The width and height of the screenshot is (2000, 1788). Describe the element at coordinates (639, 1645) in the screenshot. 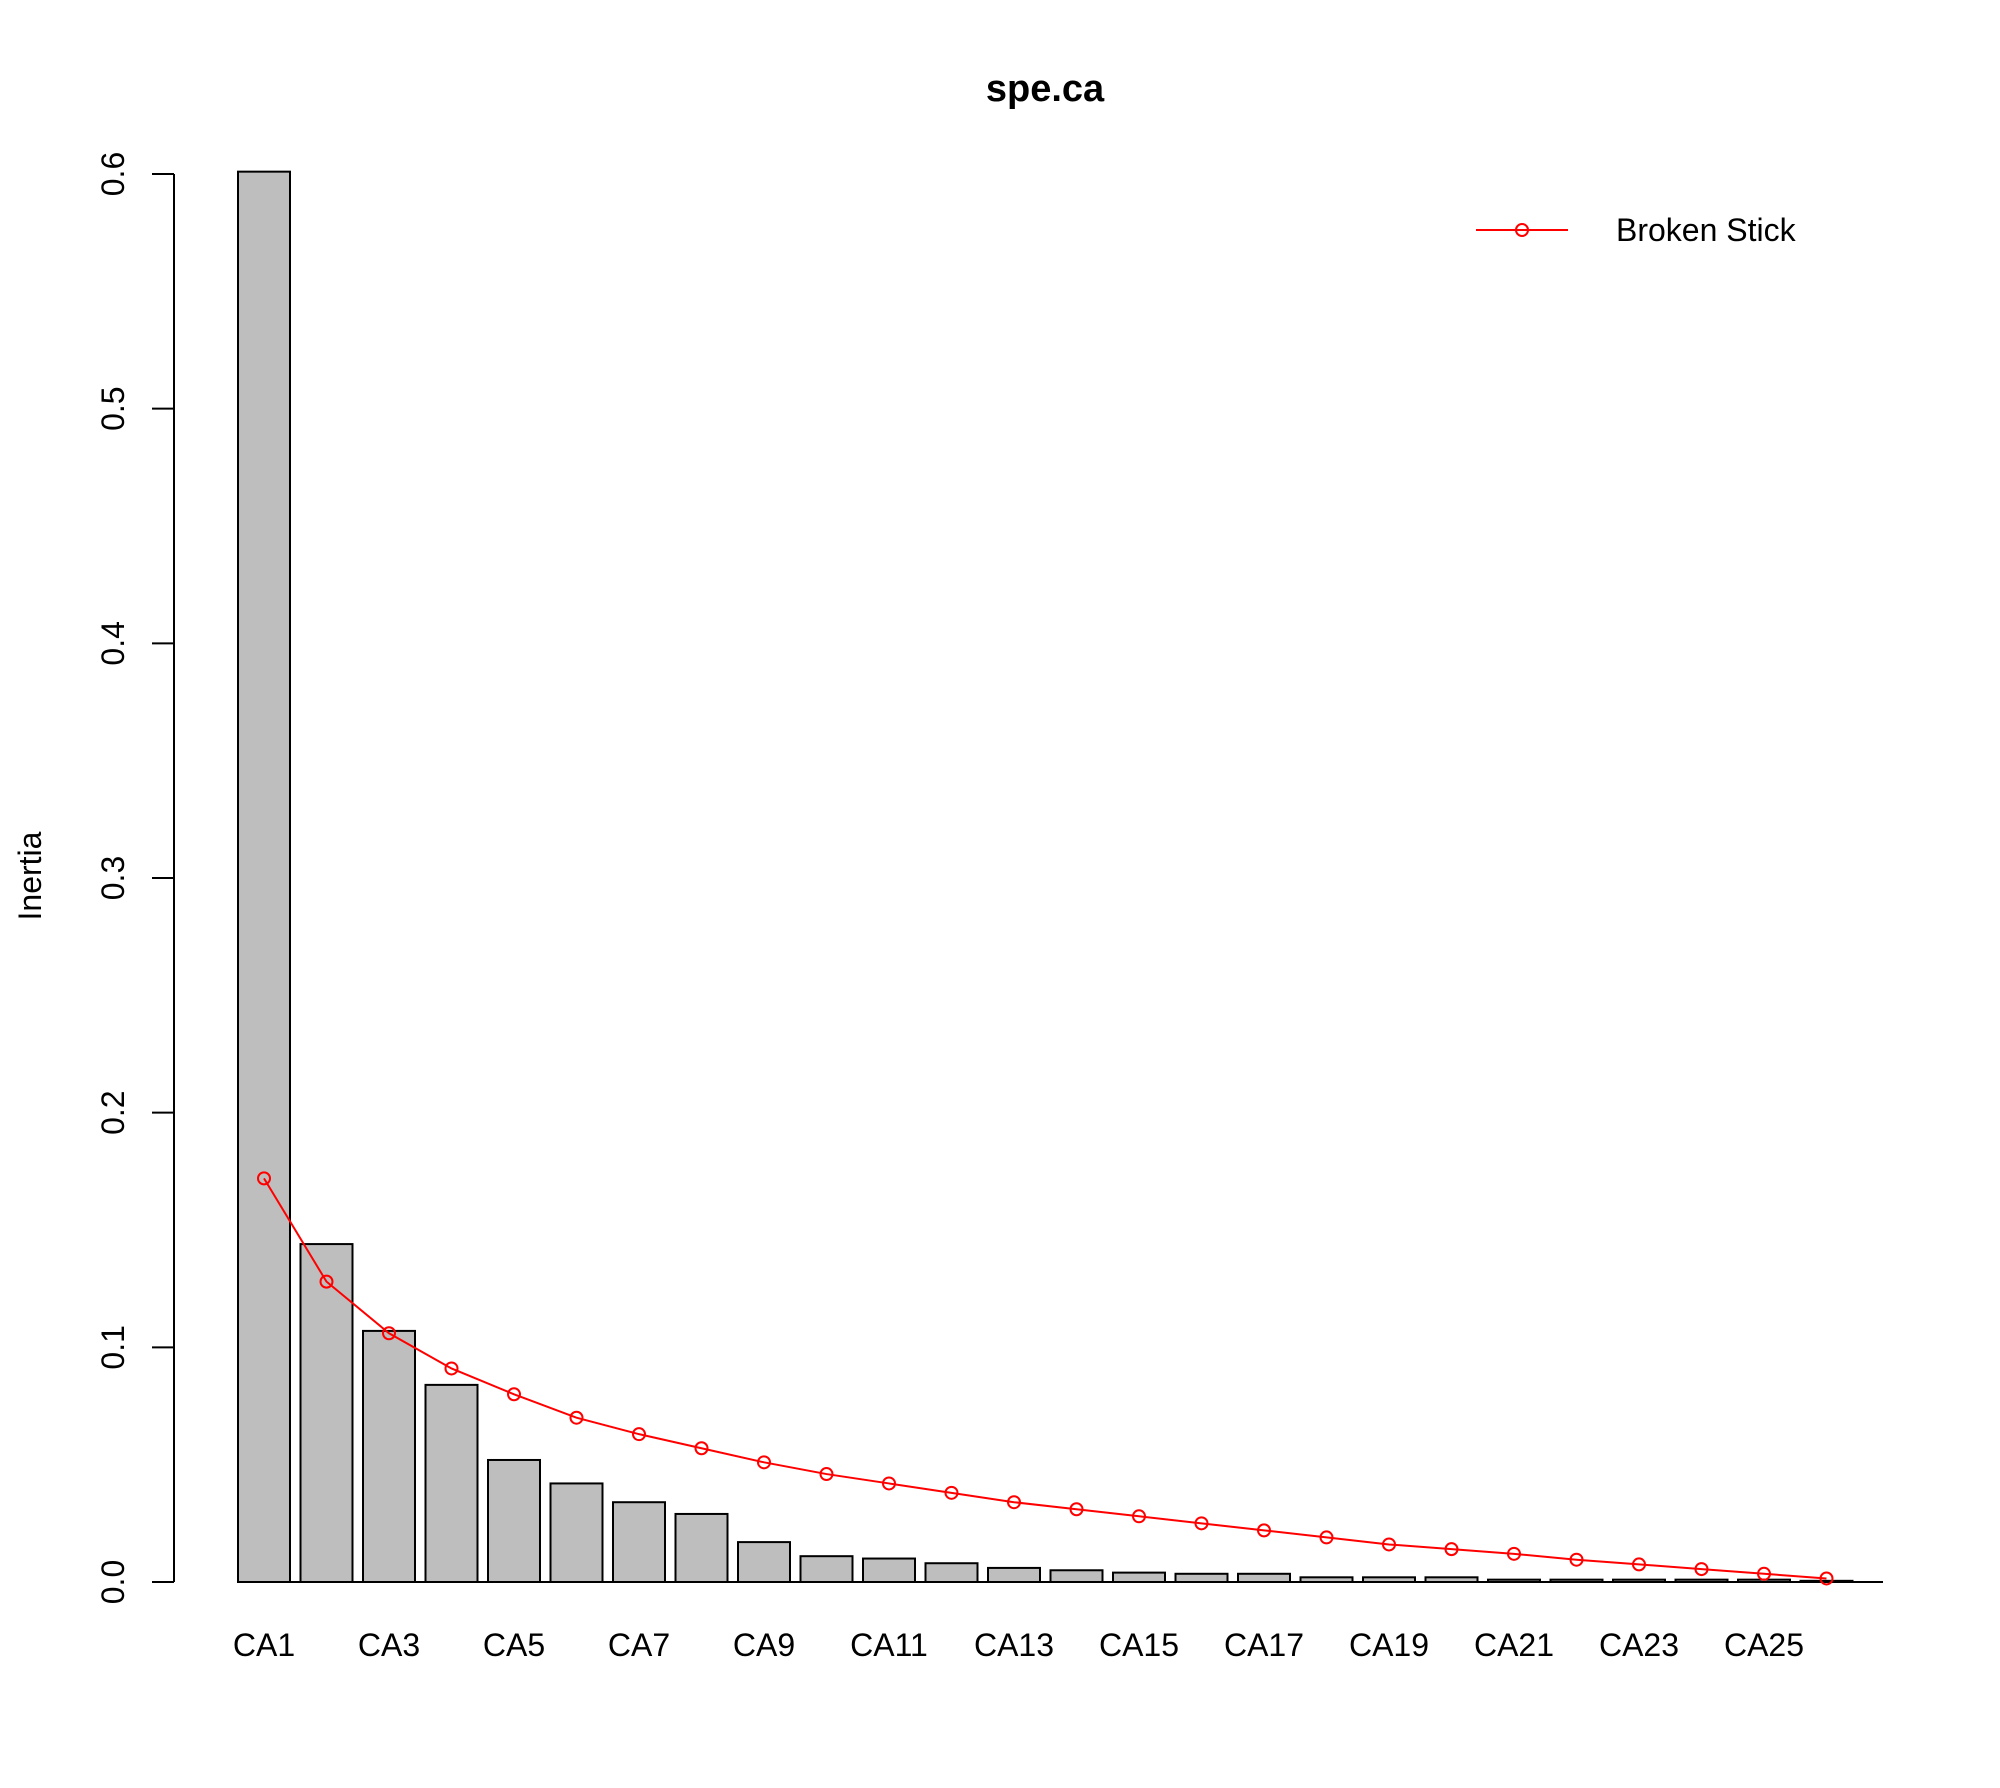

I see `x-tick-label: CA7` at that location.